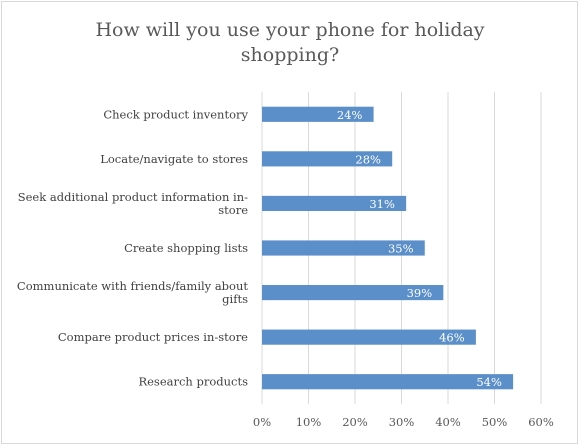 This screenshot has width=581, height=447. I want to click on x-tick-label: 30%, so click(402, 422).